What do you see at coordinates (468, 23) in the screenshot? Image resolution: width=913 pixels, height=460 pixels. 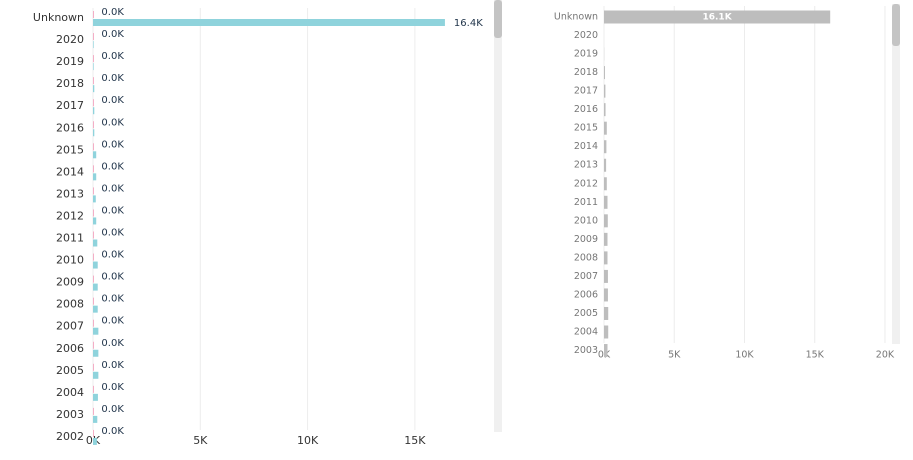 I see `data-label: 16.4K` at bounding box center [468, 23].